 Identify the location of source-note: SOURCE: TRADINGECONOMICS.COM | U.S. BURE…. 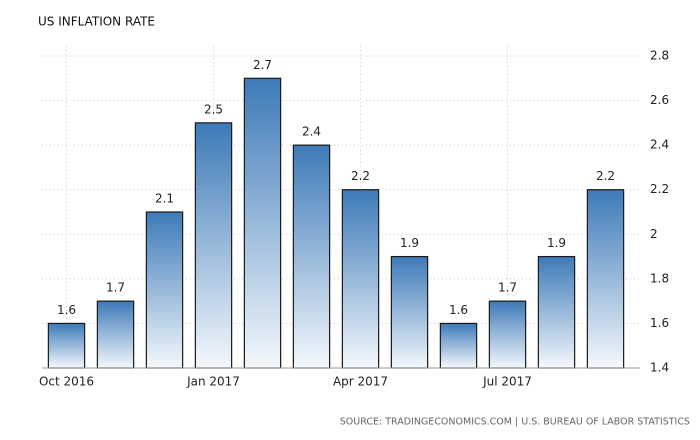
(515, 422).